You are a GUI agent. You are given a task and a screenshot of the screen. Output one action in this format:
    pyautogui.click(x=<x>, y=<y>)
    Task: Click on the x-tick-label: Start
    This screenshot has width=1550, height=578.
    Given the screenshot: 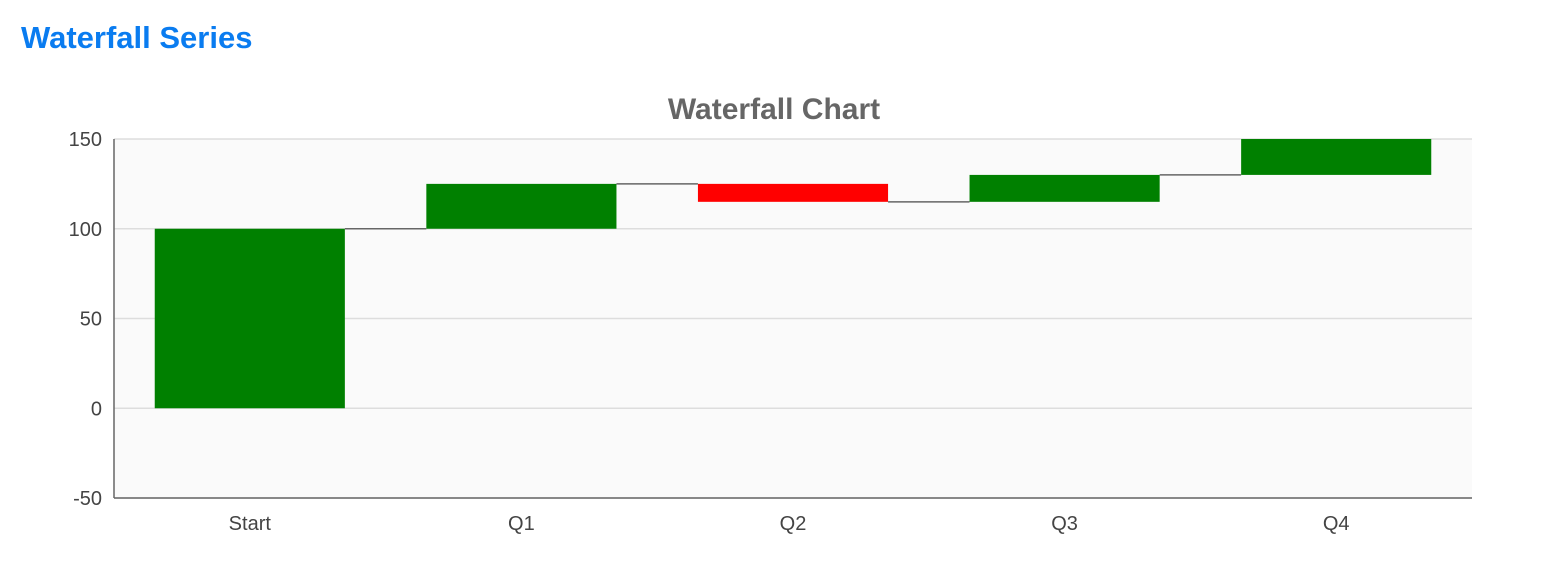 What is the action you would take?
    pyautogui.click(x=250, y=524)
    